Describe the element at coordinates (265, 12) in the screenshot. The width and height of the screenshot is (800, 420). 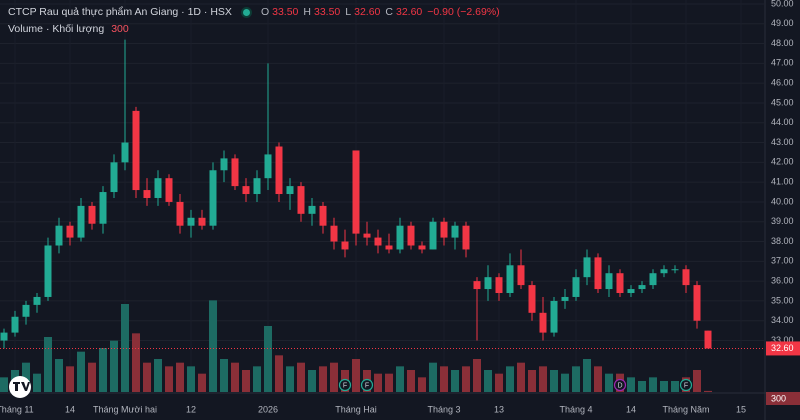
I see `legend-key: O` at that location.